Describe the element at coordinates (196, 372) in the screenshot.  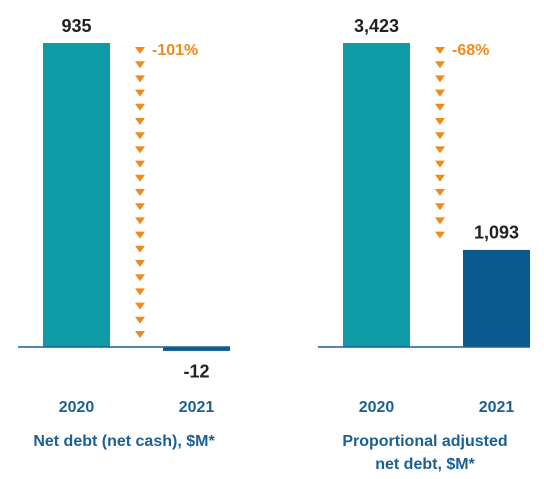
I see `value-label: -12` at that location.